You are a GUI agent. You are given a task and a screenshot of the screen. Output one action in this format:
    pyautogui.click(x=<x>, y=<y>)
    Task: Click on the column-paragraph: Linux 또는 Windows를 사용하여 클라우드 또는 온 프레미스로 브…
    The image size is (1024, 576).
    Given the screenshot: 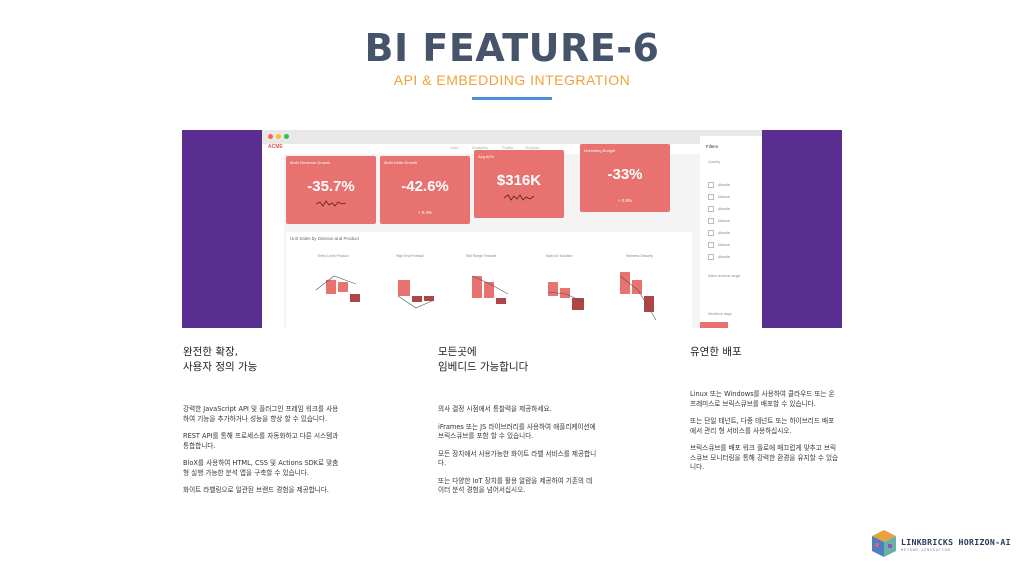 What is the action you would take?
    pyautogui.click(x=762, y=399)
    